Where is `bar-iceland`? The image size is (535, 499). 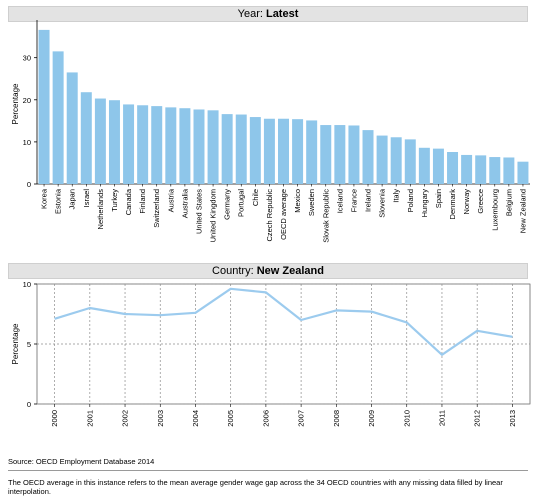
bar-iceland is located at coordinates (340, 154).